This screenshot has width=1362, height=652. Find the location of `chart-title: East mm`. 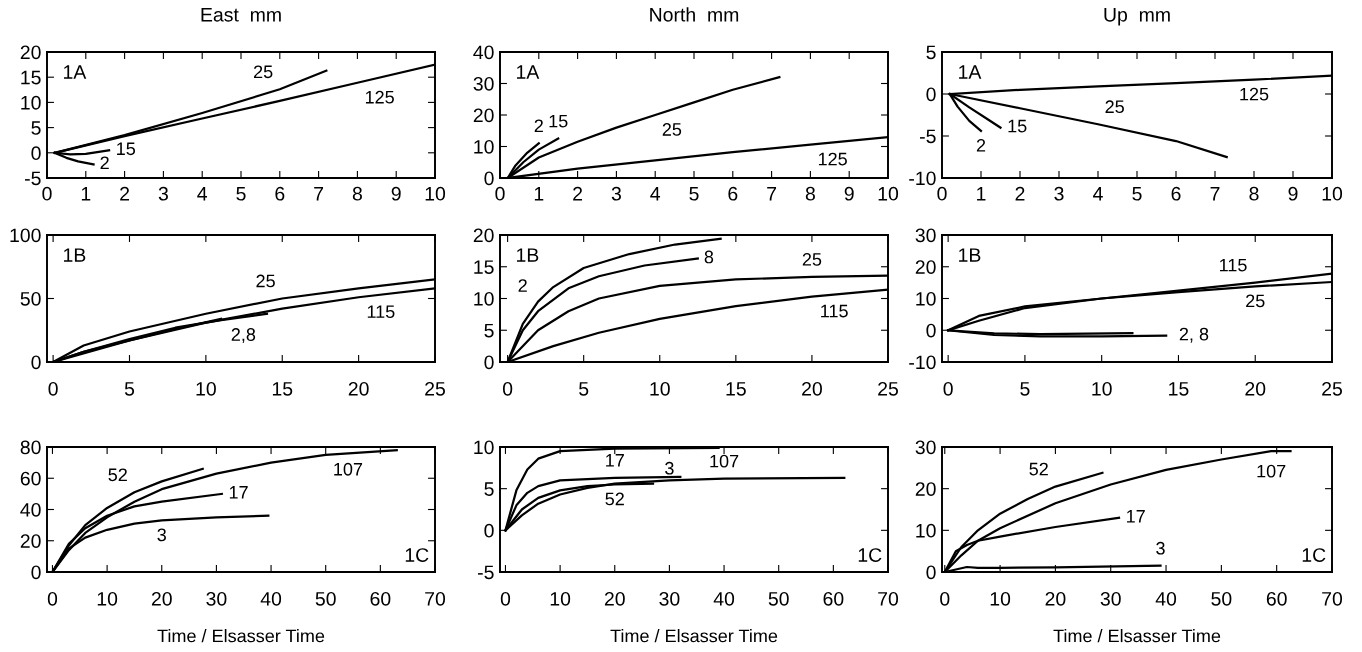

chart-title: East mm is located at coordinates (241, 15).